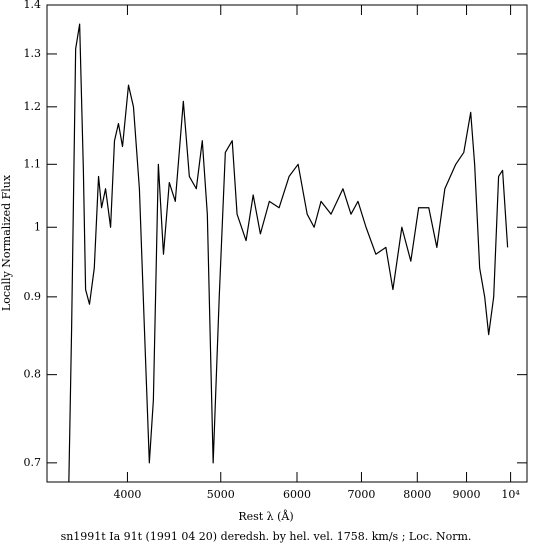 The image size is (533, 546). Describe the element at coordinates (265, 516) in the screenshot. I see `x-axis-label: Rest λ (Å)` at that location.